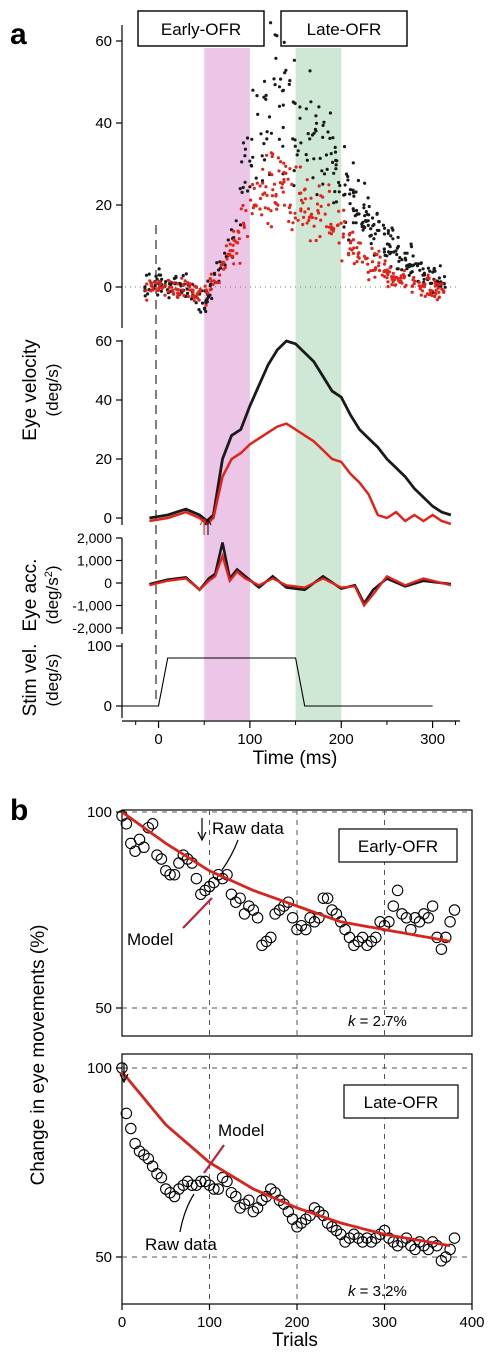 The height and width of the screenshot is (1353, 491). I want to click on trials-axis-label: Trials, so click(295, 1340).